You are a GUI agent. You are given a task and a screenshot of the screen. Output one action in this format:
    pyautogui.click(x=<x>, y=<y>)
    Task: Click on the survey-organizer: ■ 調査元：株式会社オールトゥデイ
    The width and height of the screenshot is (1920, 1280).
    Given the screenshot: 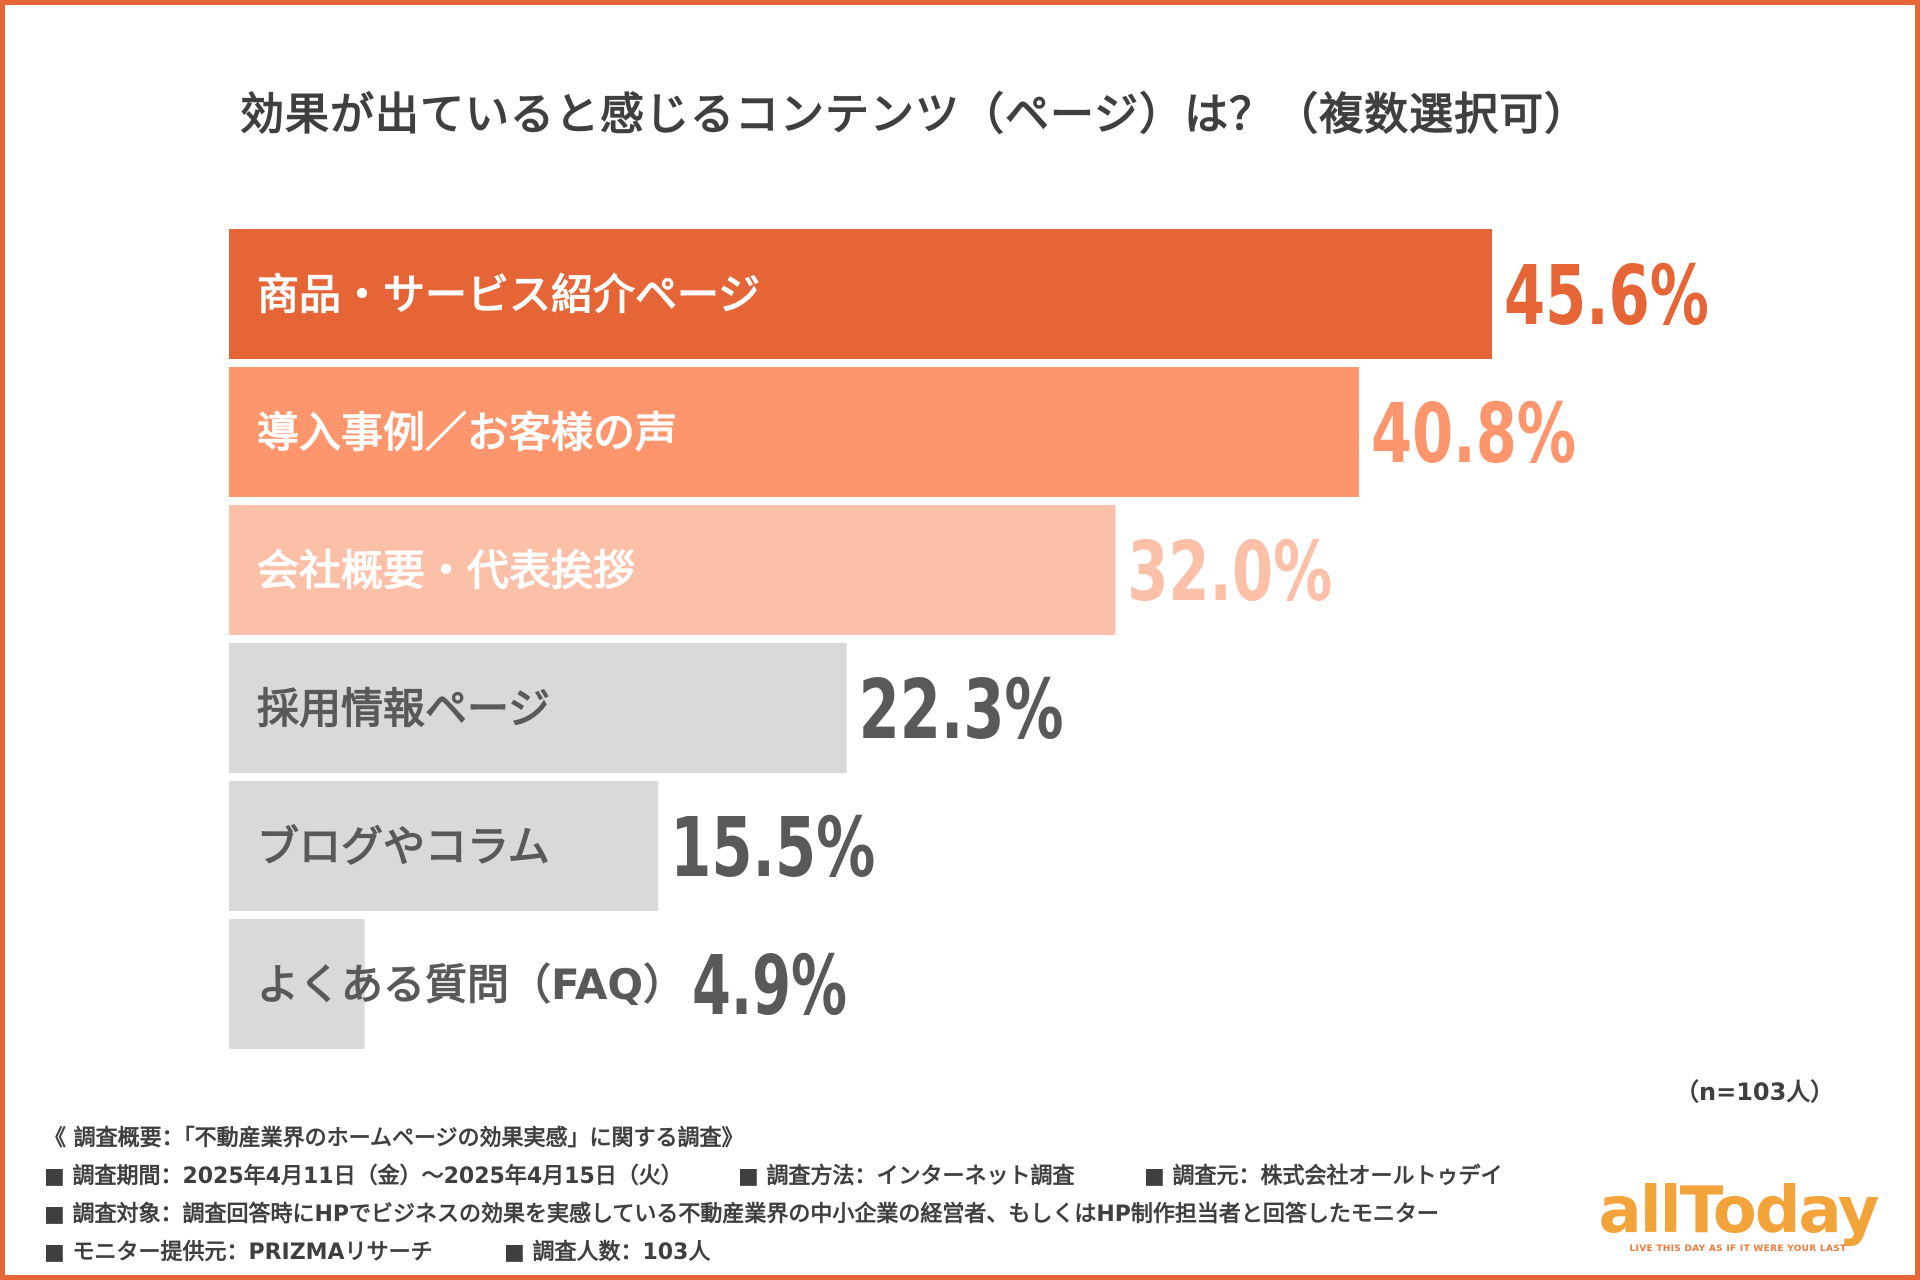 What is the action you would take?
    pyautogui.click(x=1323, y=1176)
    